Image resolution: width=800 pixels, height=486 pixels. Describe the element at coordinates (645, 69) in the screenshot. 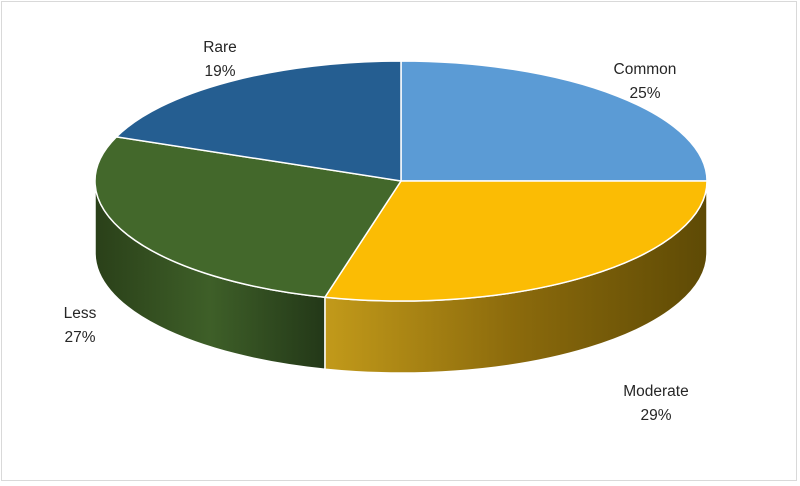

I see `label-common-name: Common` at that location.